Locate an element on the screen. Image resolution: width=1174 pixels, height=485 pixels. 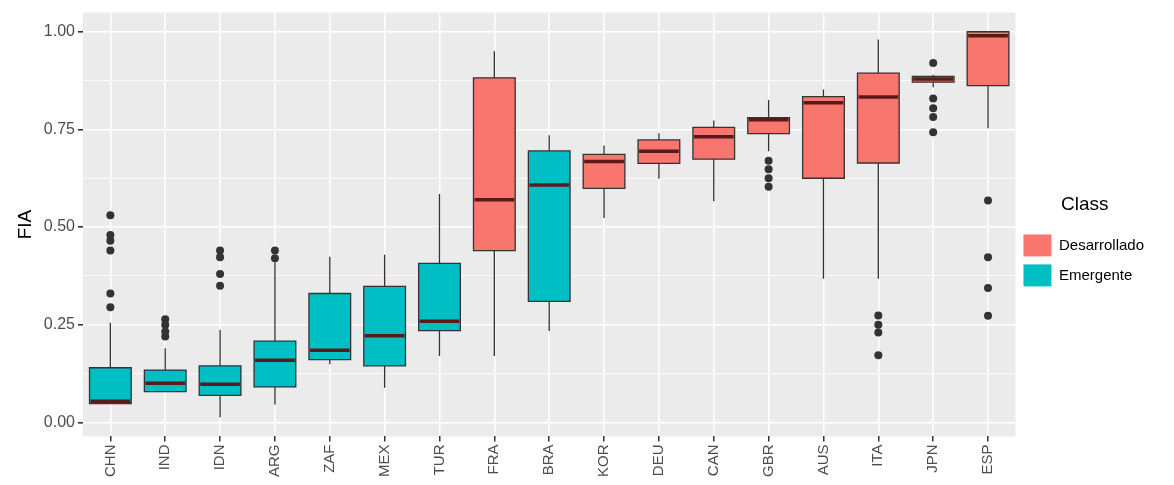
y-axis-title: FIA is located at coordinates (24, 224).